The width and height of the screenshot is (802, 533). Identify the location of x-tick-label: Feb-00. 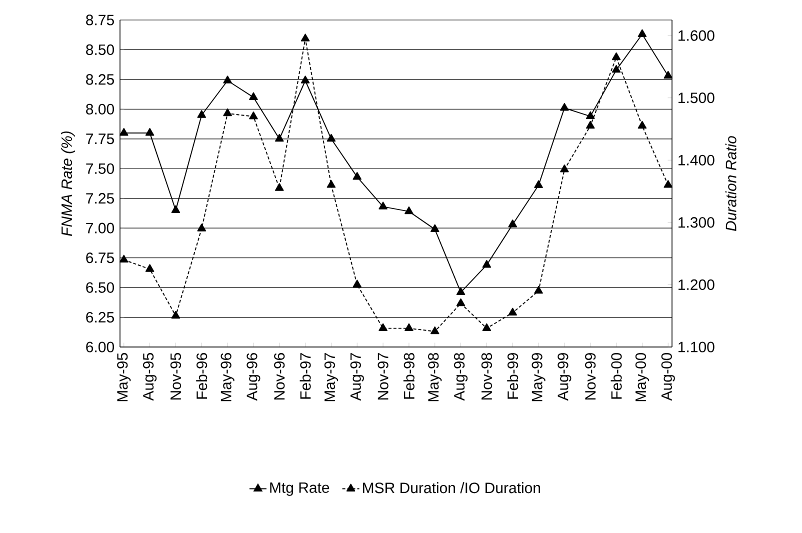
(616, 375).